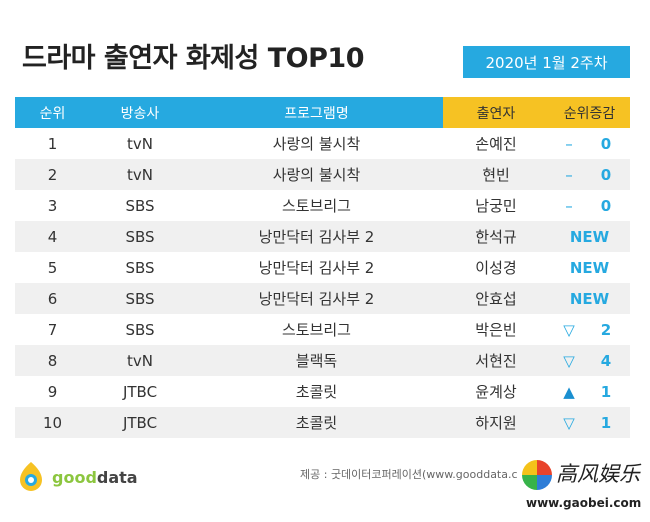  I want to click on rank-cell: 2, so click(52, 174).